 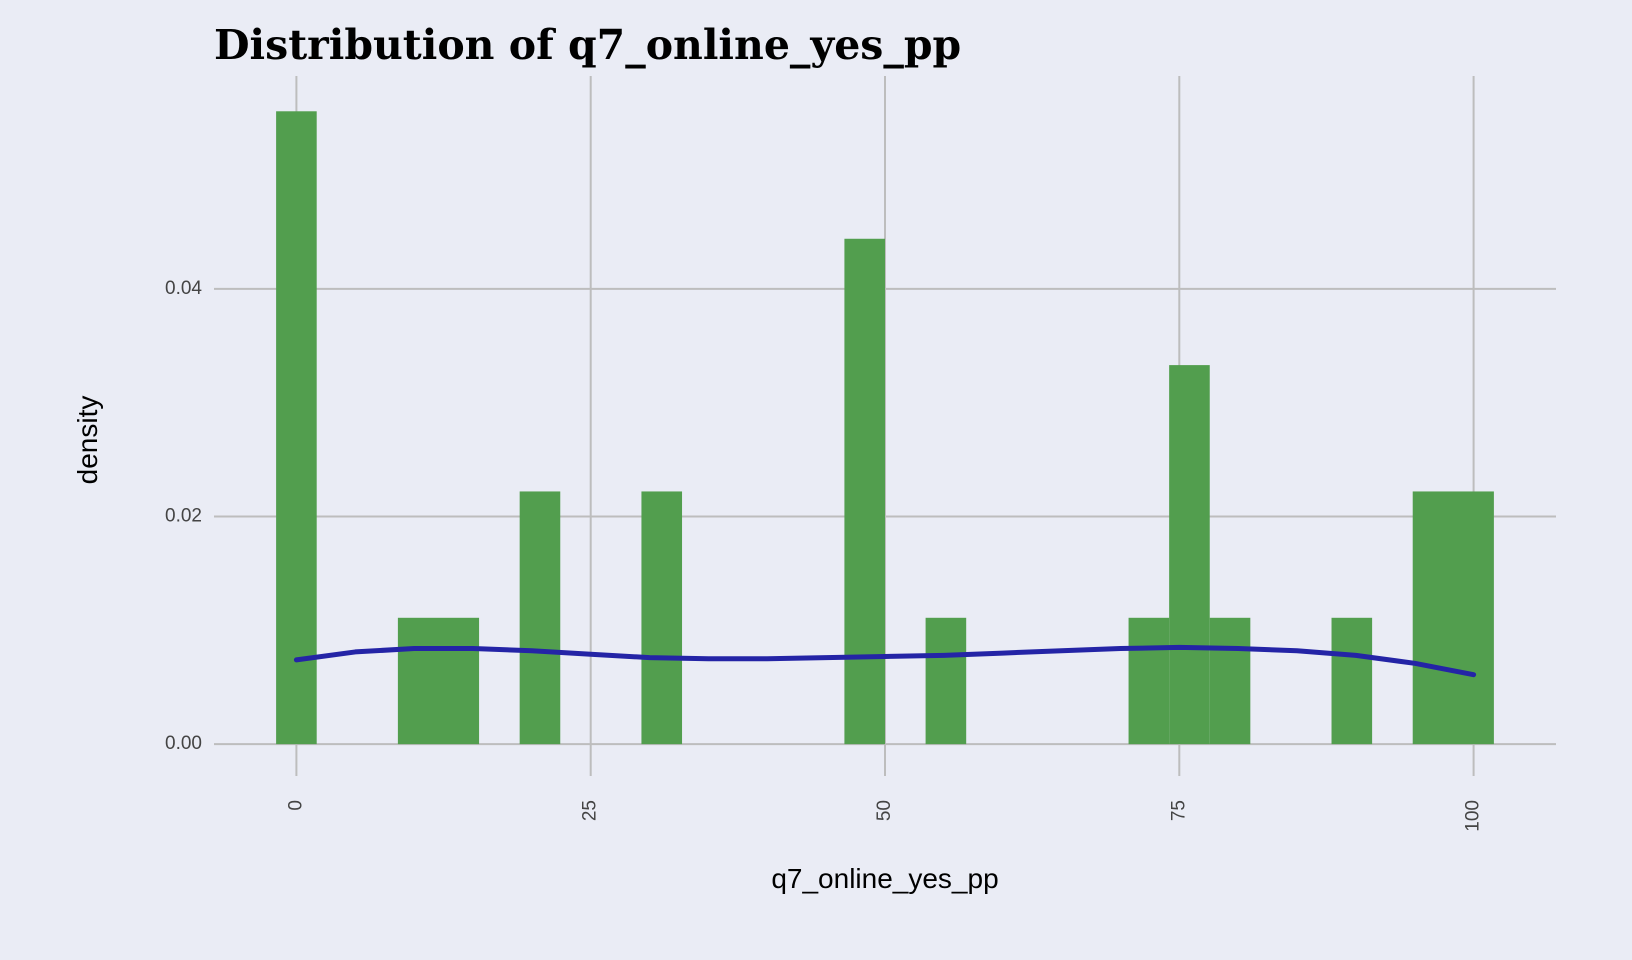 I want to click on y-tick-labels: 0.00 0.02 0.04, so click(x=183, y=516).